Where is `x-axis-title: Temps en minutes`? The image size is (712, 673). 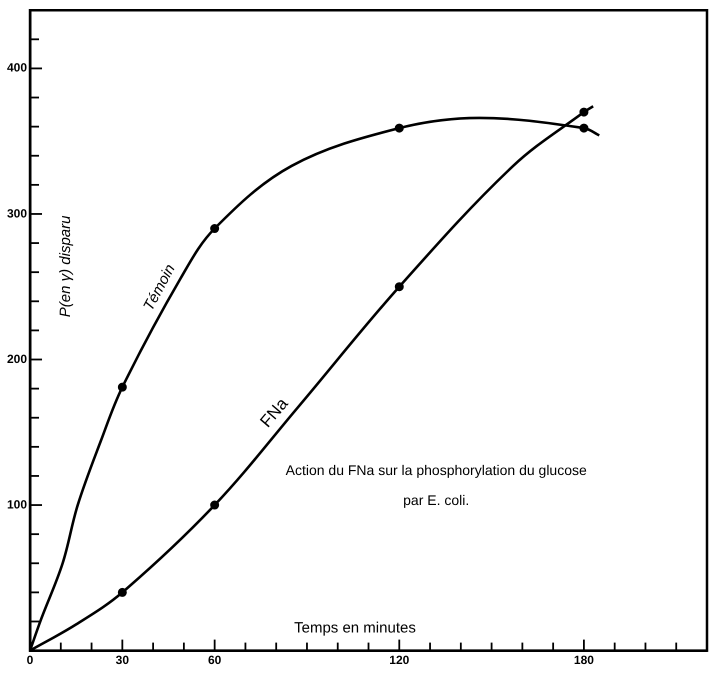
x-axis-title: Temps en minutes is located at coordinates (355, 628).